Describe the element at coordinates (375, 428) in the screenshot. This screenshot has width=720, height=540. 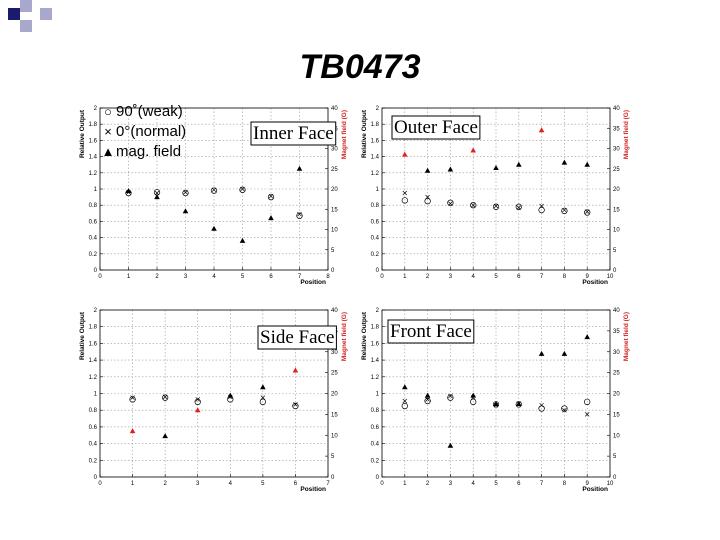
I see `y-tick-label: 0.6` at that location.